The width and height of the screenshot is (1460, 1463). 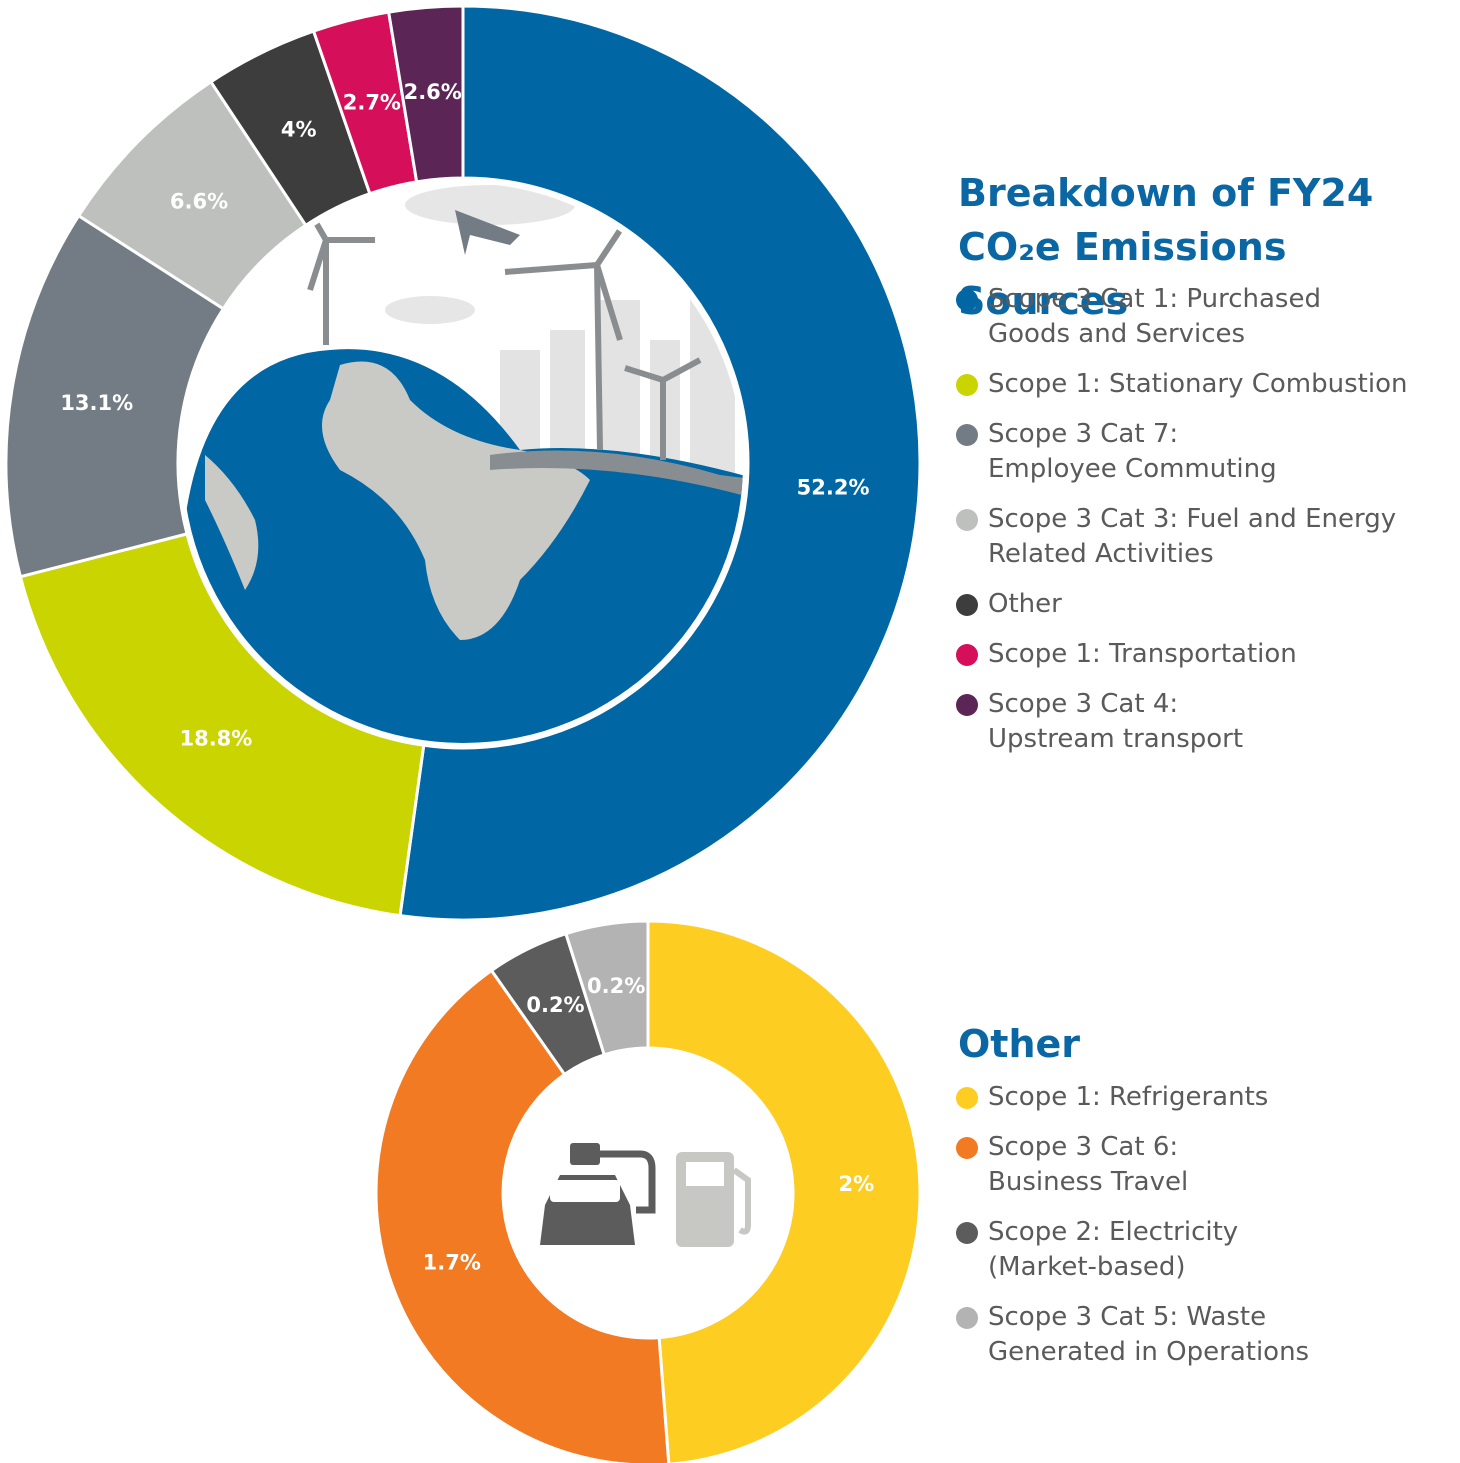 I want to click on legend-item: Scope 3 Cat 7: Employee Commuting, so click(x=1206, y=452).